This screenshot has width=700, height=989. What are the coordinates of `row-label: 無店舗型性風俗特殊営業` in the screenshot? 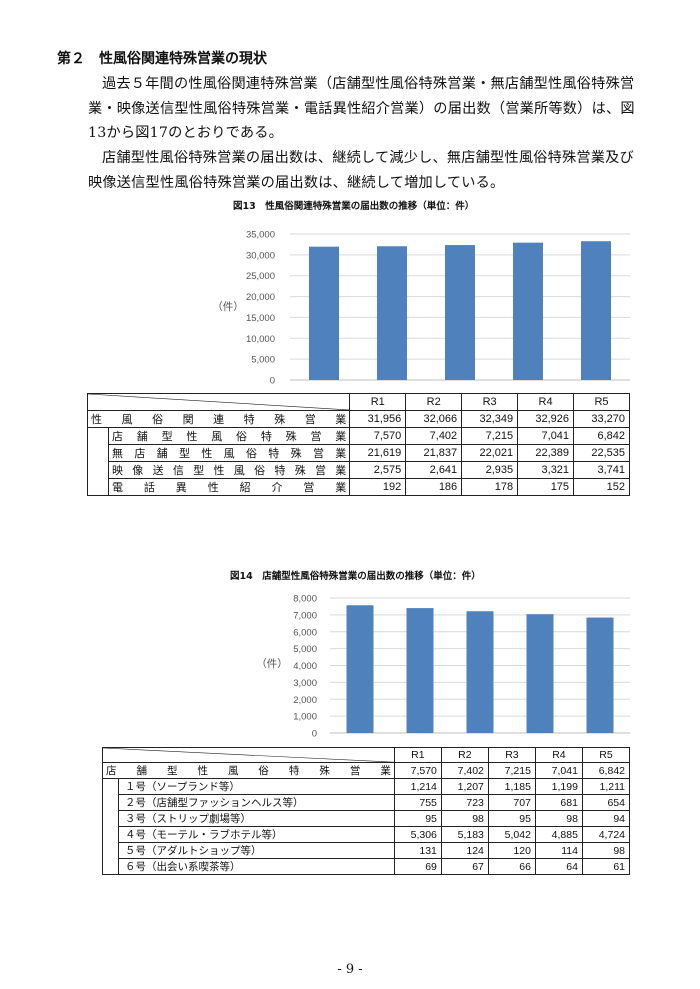 It's located at (229, 453).